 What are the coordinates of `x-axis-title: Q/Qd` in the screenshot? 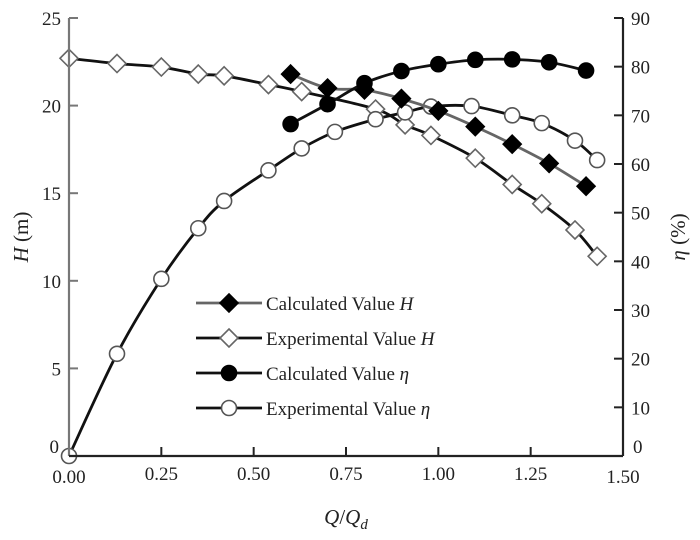 It's located at (346, 519).